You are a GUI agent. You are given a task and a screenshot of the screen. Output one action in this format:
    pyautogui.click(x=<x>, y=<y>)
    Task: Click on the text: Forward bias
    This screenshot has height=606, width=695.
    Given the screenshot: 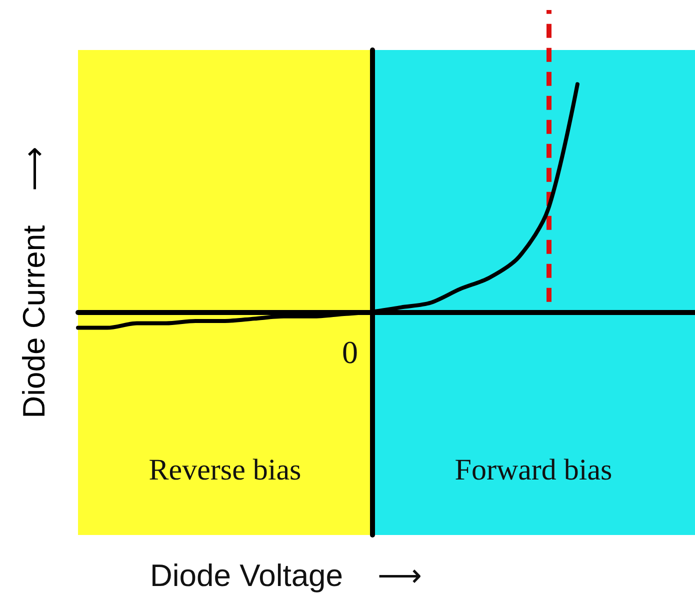 What is the action you would take?
    pyautogui.click(x=533, y=470)
    